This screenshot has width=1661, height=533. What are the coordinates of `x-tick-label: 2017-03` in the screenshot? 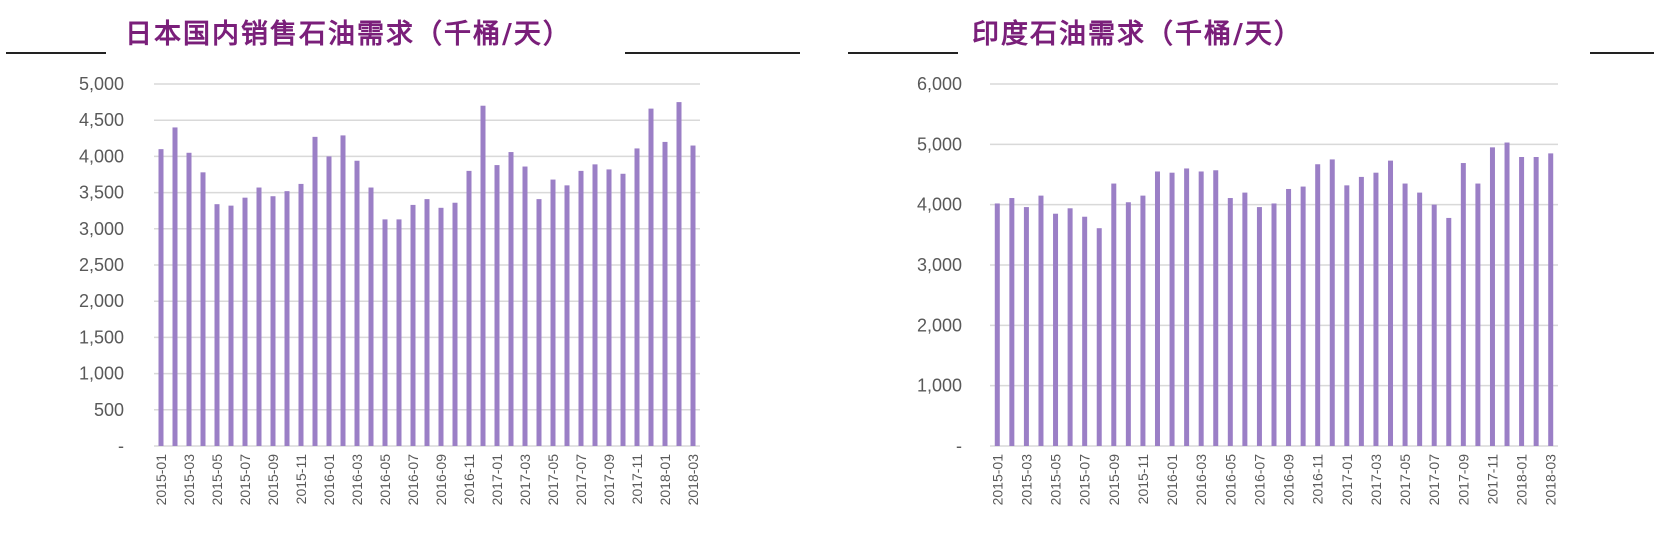 It's located at (525, 480).